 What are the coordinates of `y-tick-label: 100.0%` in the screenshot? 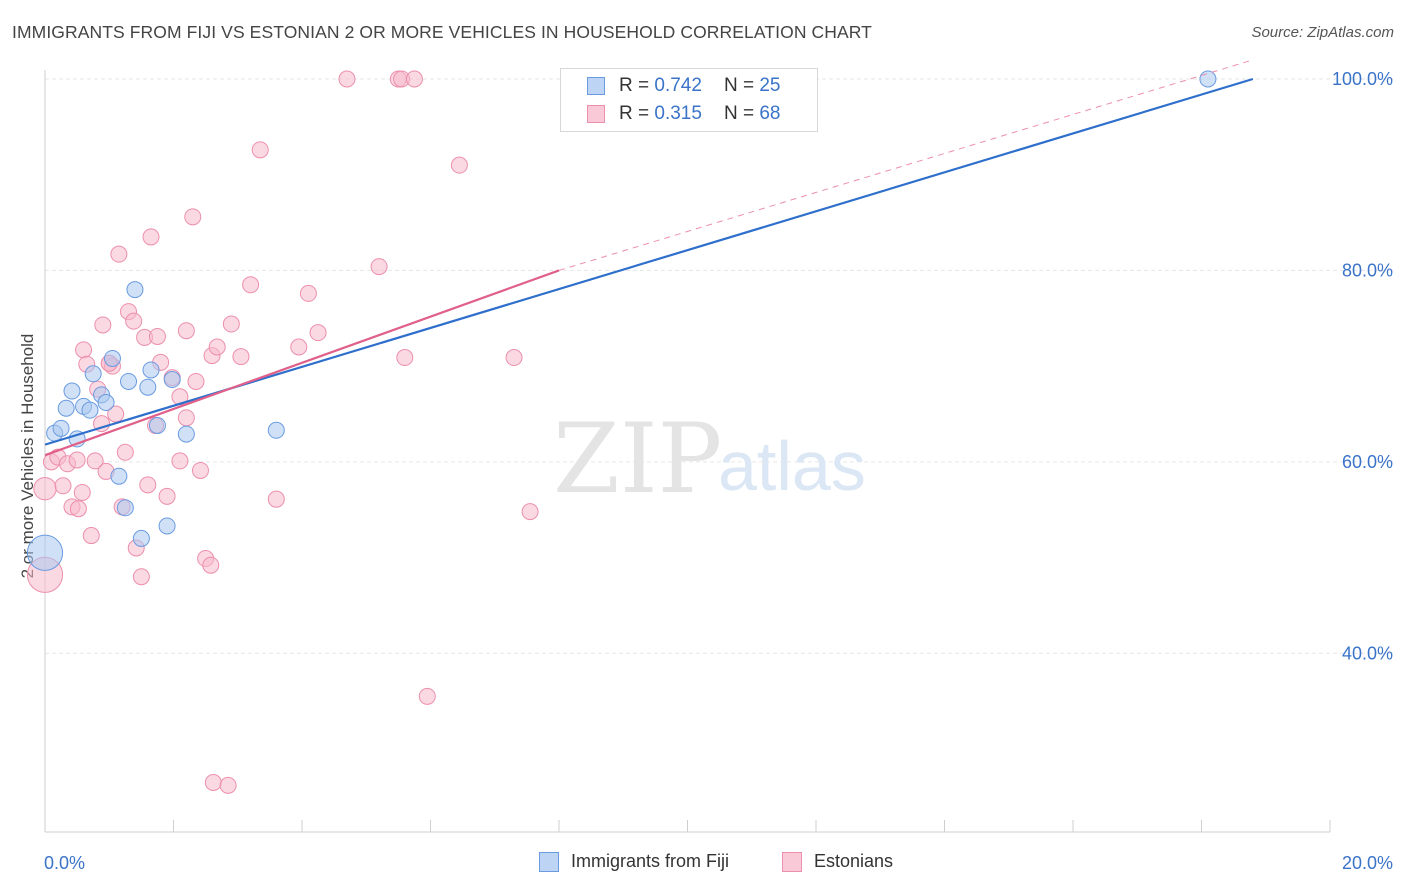 It's located at (1362, 79).